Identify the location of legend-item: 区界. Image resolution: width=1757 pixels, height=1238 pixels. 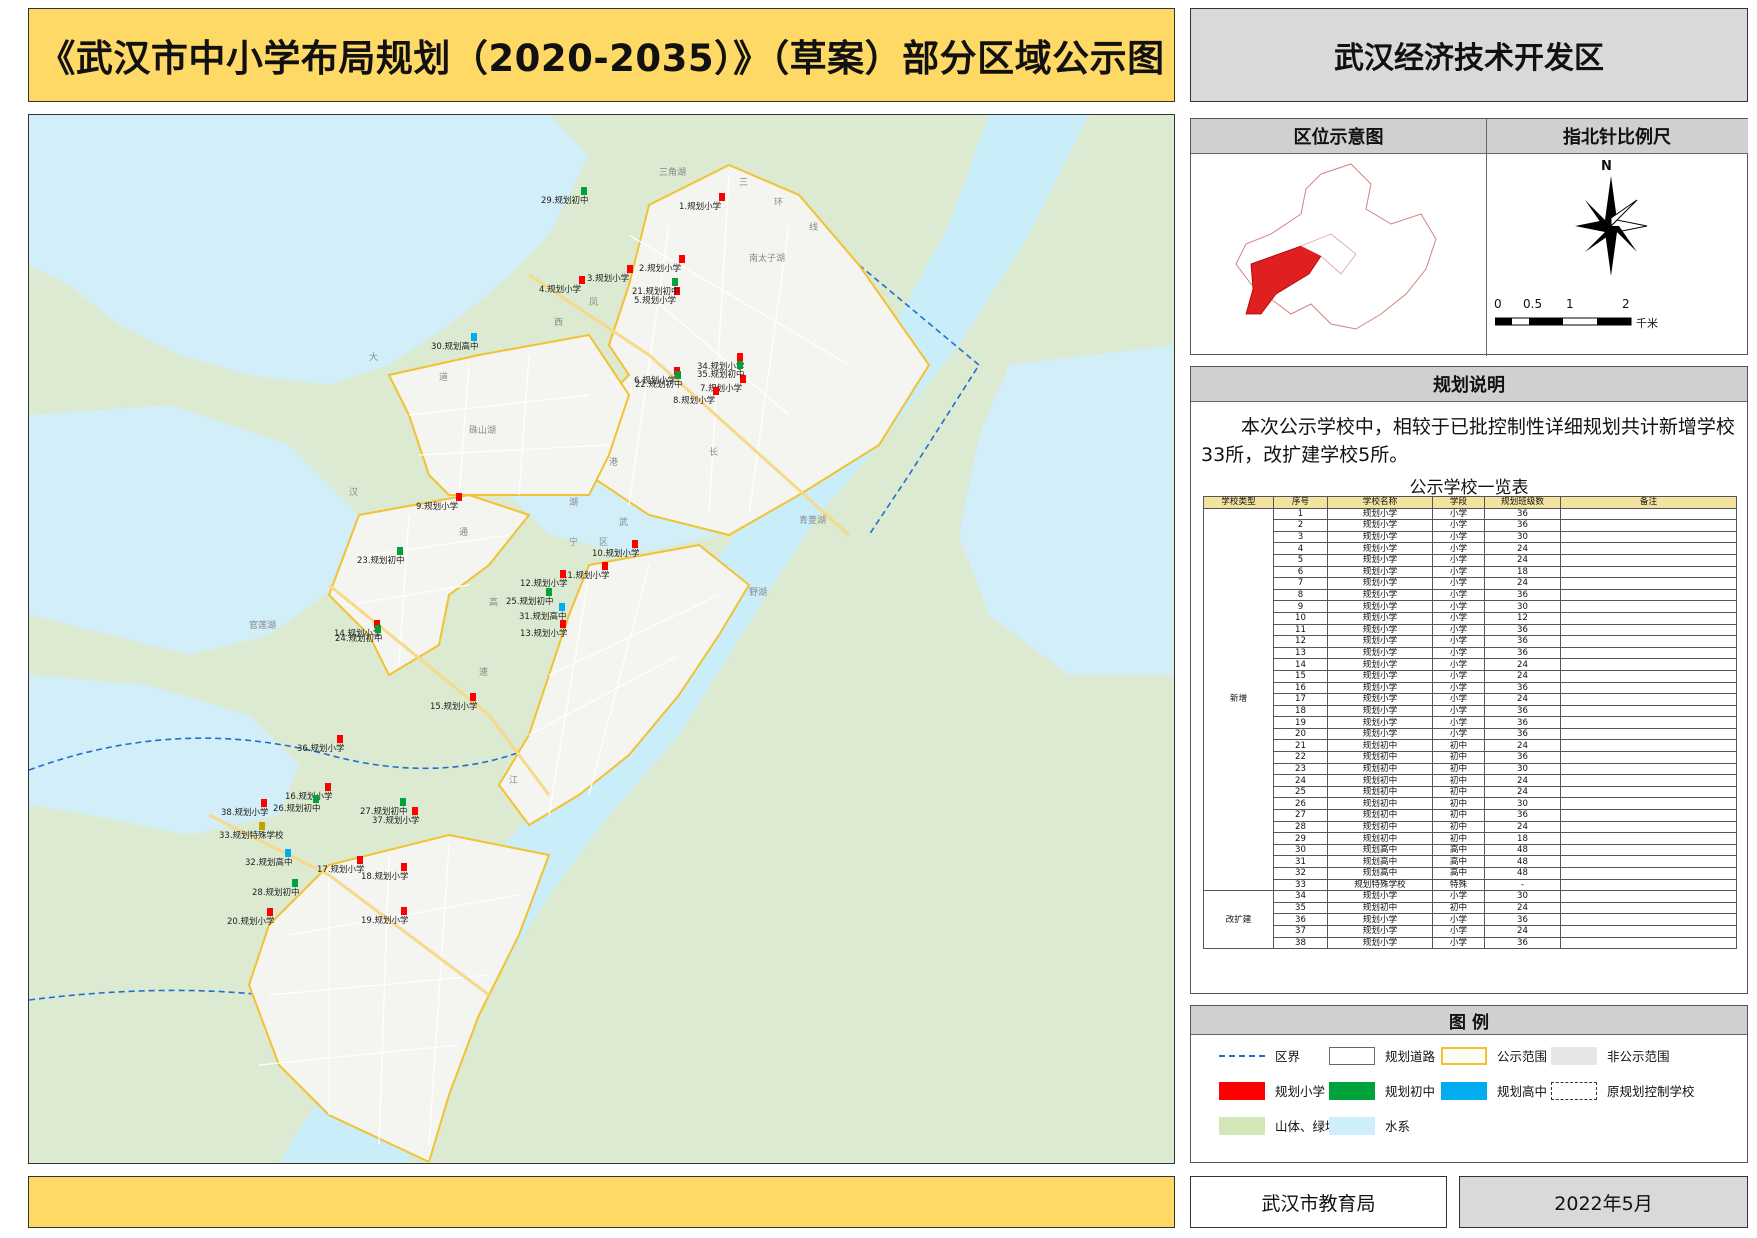
(1259, 1055).